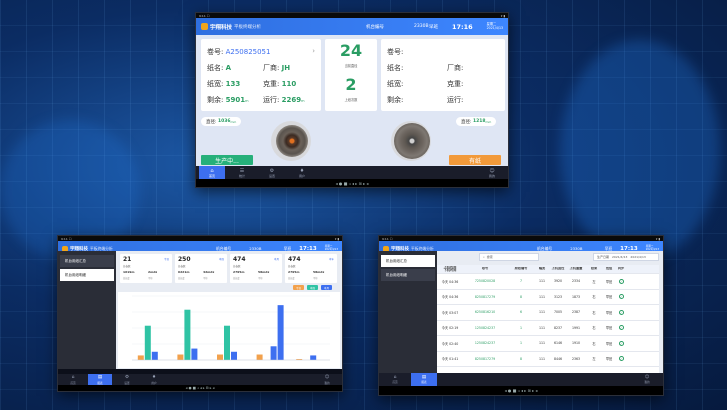  What do you see at coordinates (521, 269) in the screenshot?
I see `column-header: 原纸编号` at bounding box center [521, 269].